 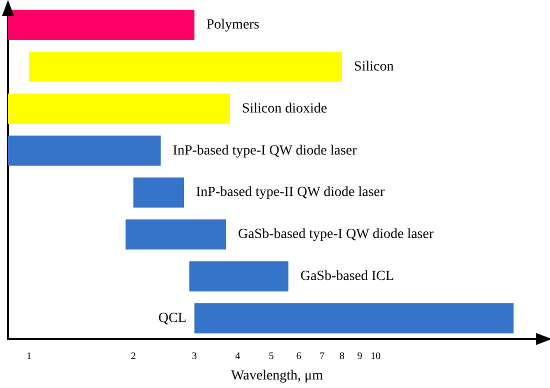 I want to click on y-tick-label: GaSb-based ICL, so click(x=347, y=276).